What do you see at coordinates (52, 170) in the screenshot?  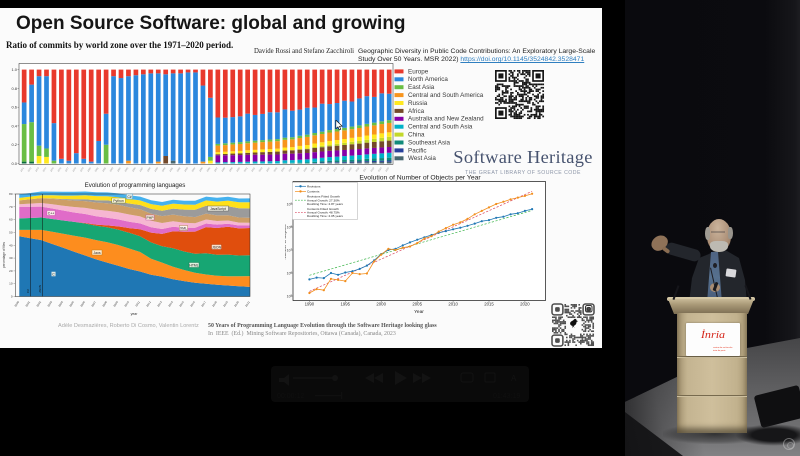 I see `svg-text: 1975` at bounding box center [52, 170].